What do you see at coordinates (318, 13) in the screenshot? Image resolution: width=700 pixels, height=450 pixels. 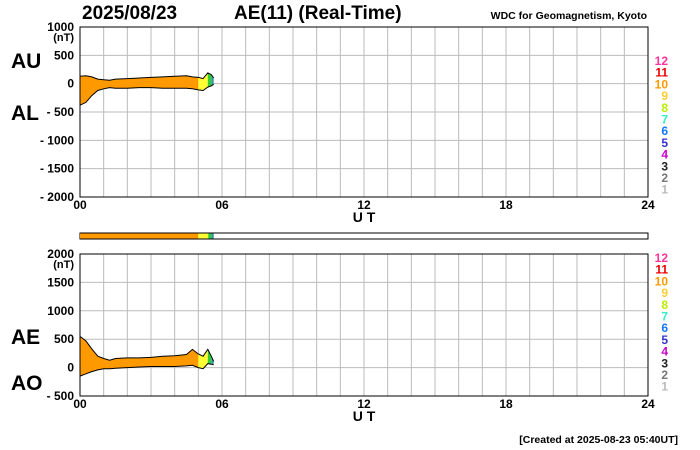 I see `index-title: AE(11) (Real-Time)` at bounding box center [318, 13].